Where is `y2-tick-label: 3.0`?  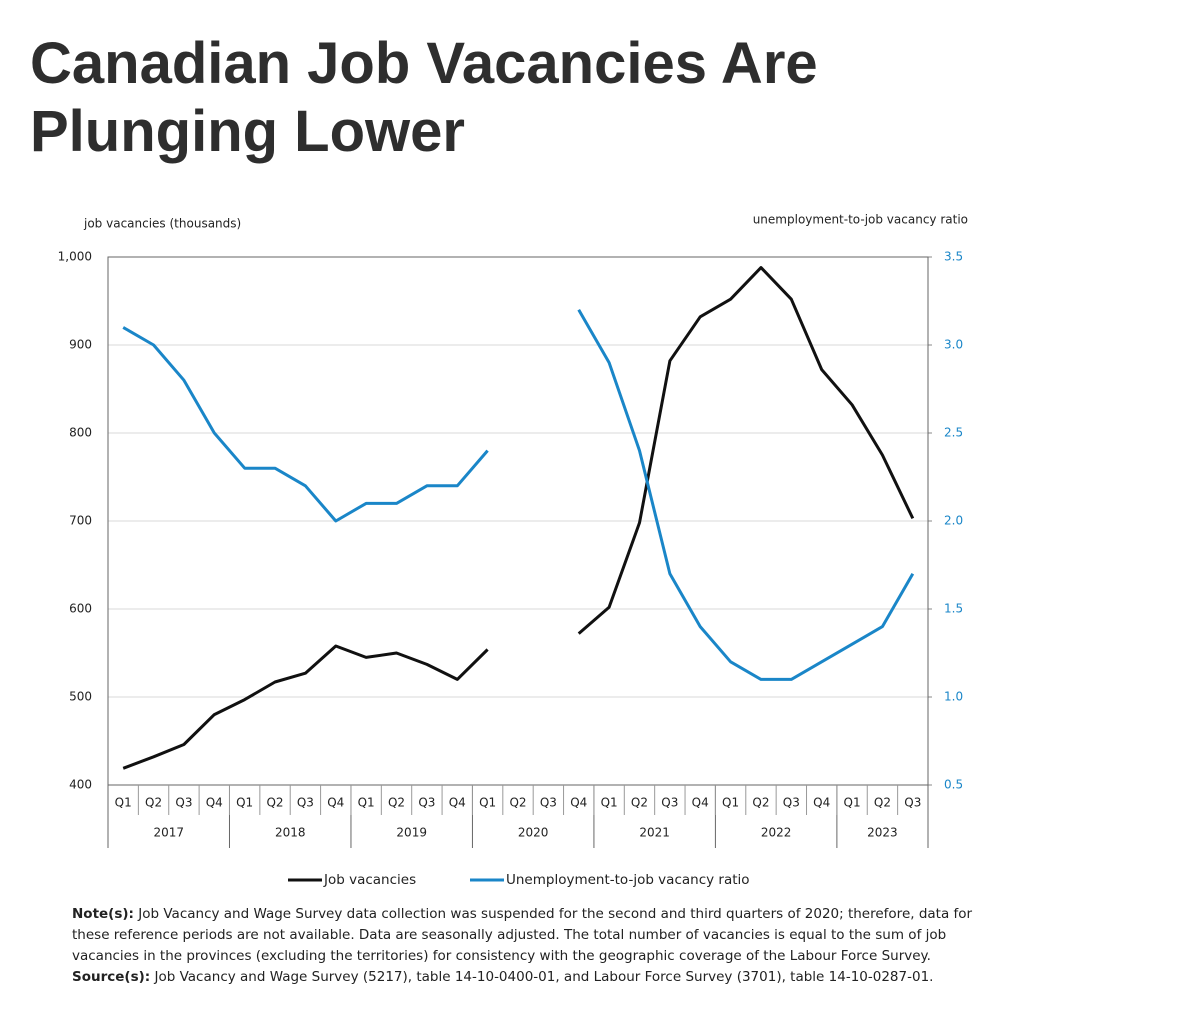 y2-tick-label: 3.0 is located at coordinates (953, 345).